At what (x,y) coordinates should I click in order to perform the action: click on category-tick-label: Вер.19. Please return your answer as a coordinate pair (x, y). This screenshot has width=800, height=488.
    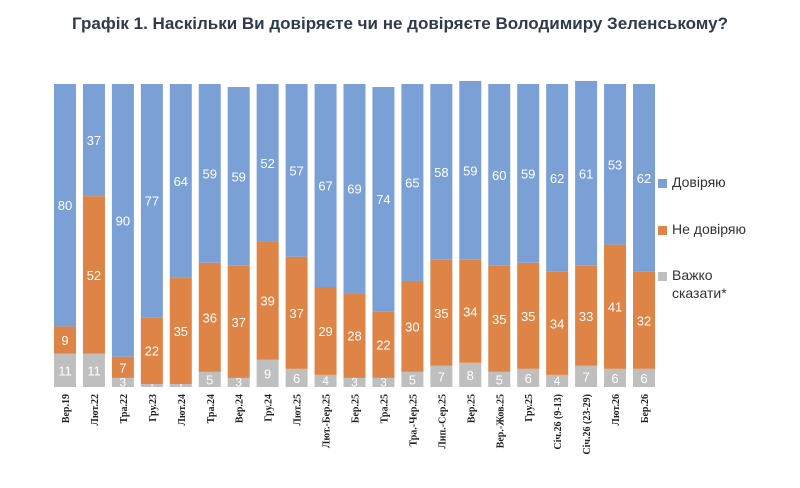
    Looking at the image, I should click on (66, 408).